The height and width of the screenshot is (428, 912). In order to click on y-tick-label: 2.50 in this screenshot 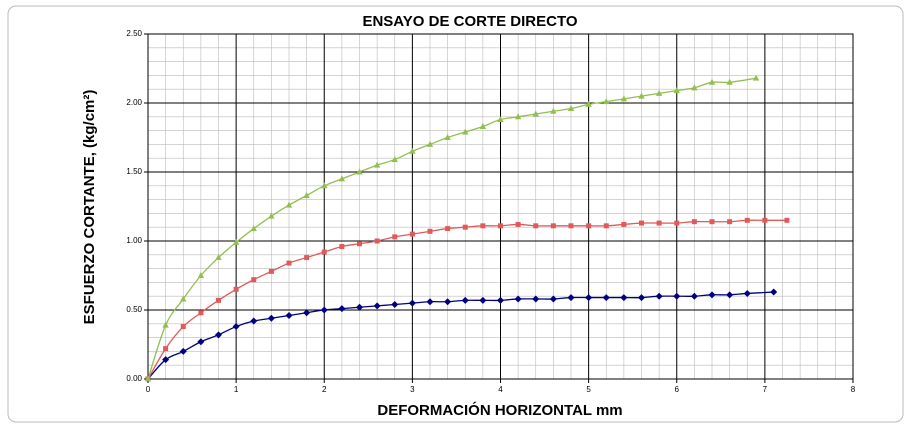, I will do `click(134, 33)`.